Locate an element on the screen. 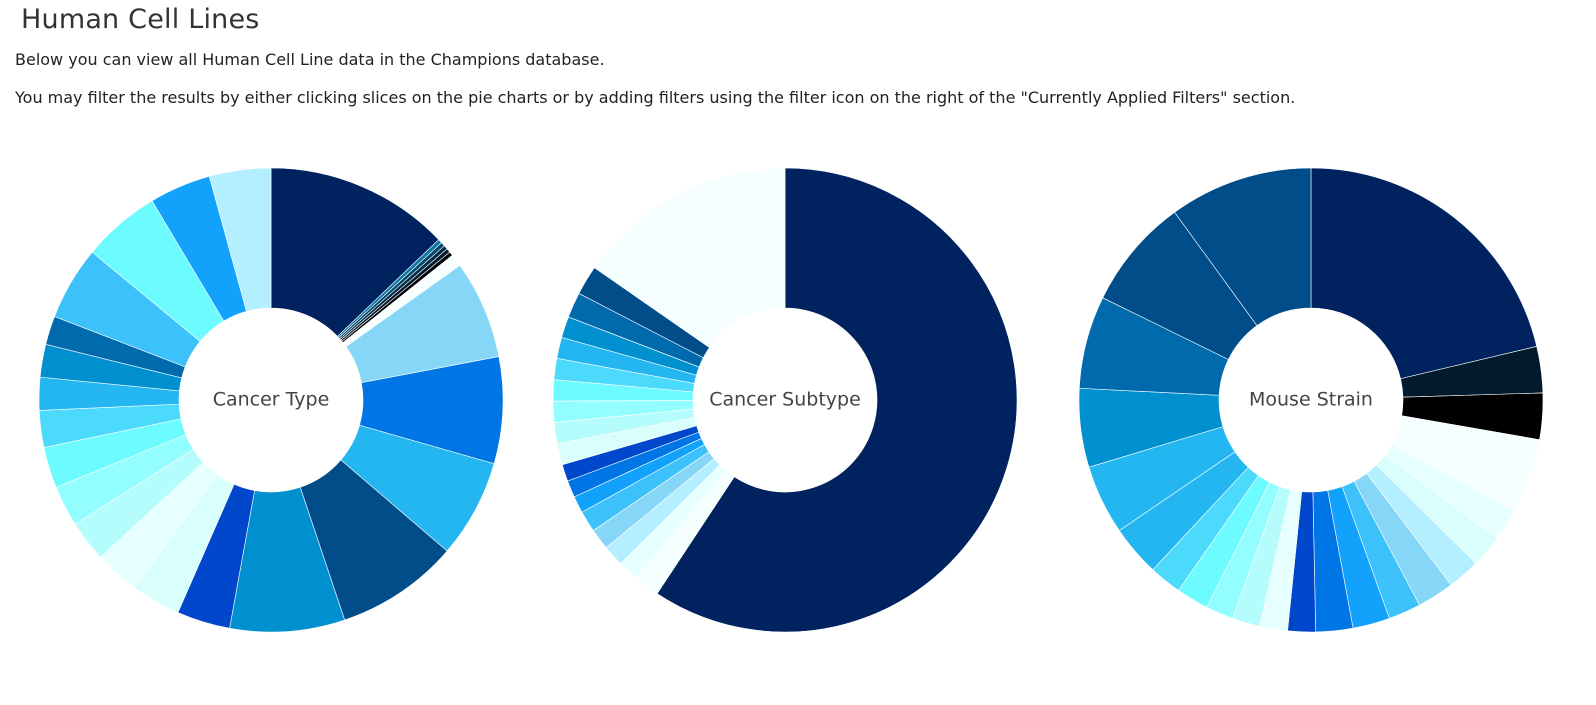 Image resolution: width=1596 pixels, height=705 pixels. mouse-strain-label: Mouse Strain is located at coordinates (1311, 400).